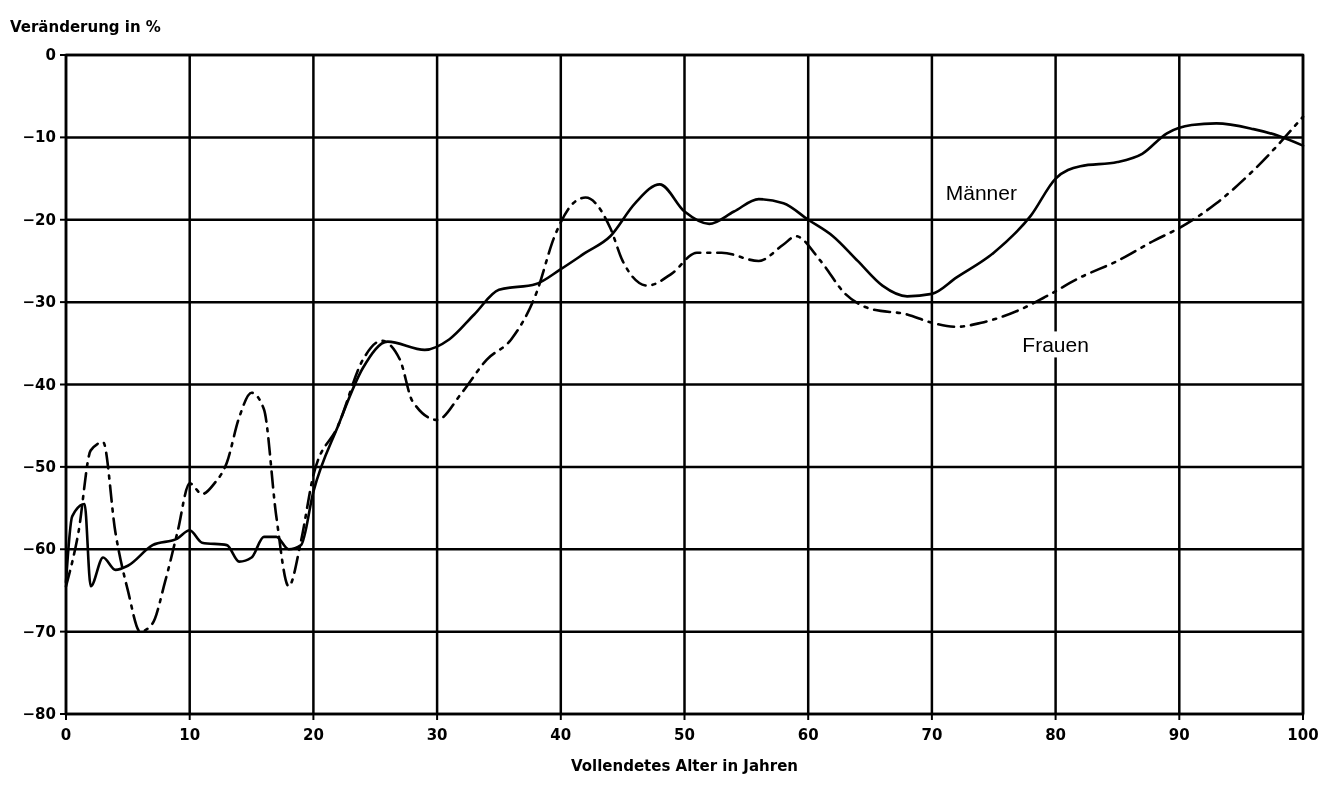 Image resolution: width=1327 pixels, height=793 pixels. Describe the element at coordinates (39, 219) in the screenshot. I see `y-tick-label: −20` at that location.